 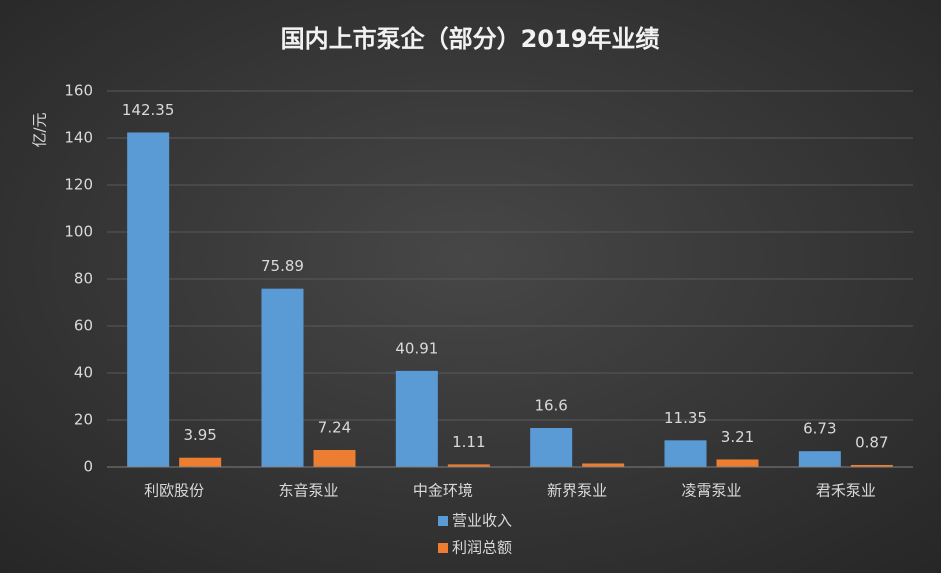 I want to click on value-label: 3.21, so click(x=737, y=437).